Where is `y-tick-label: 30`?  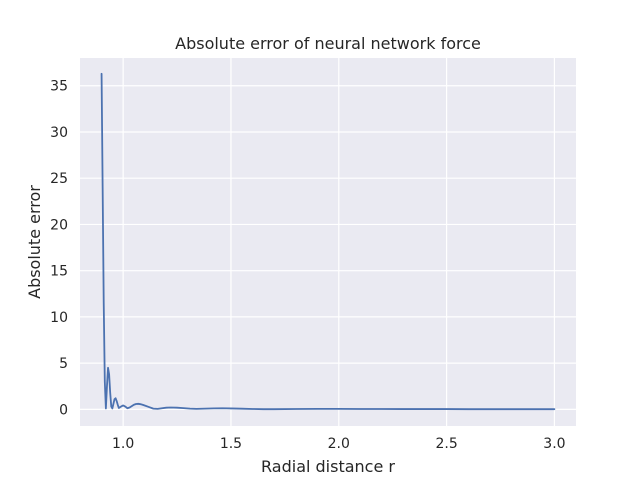 y-tick-label: 30 is located at coordinates (59, 133).